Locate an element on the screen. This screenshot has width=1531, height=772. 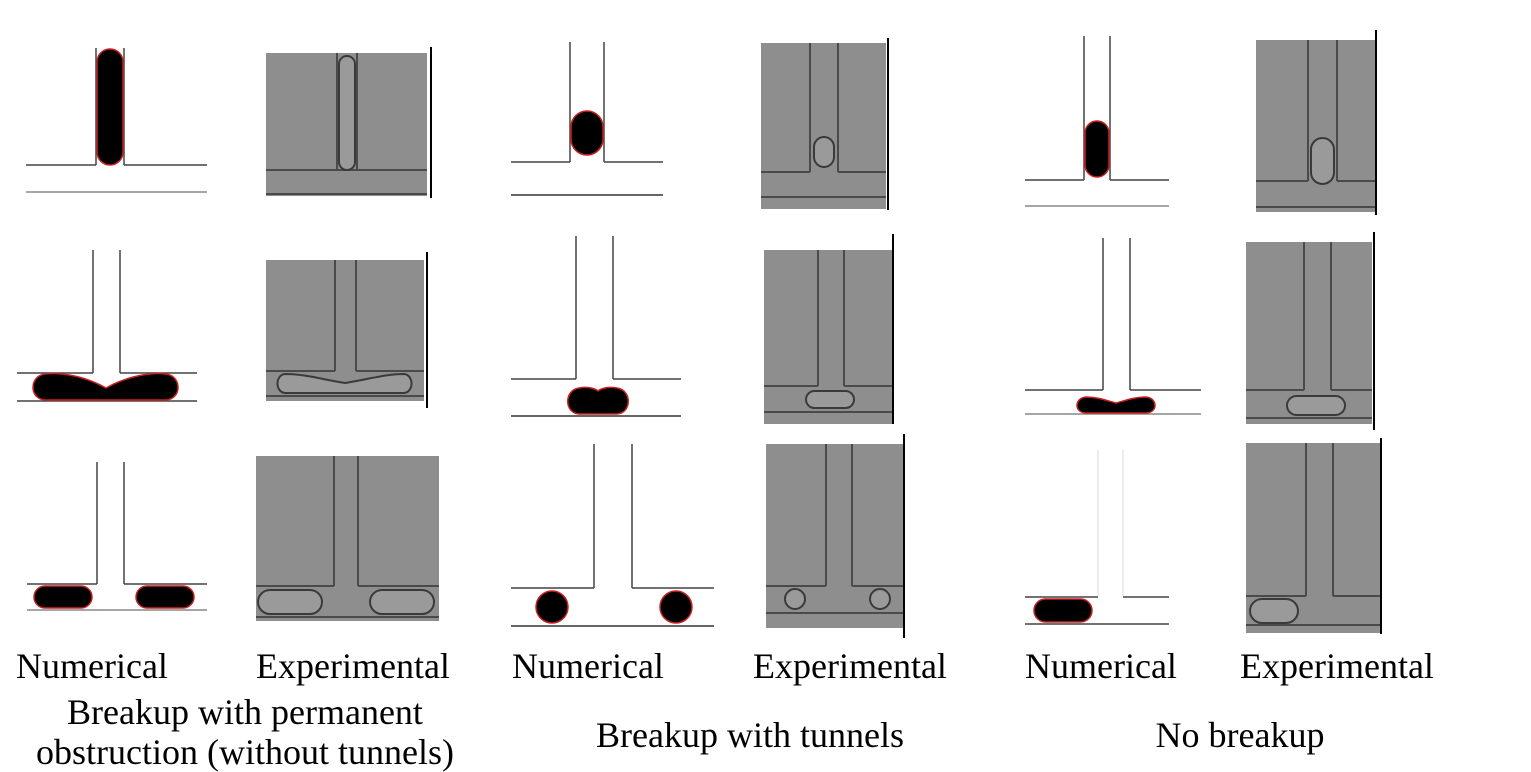
experimental-panel-col1-row3 is located at coordinates (347, 538).